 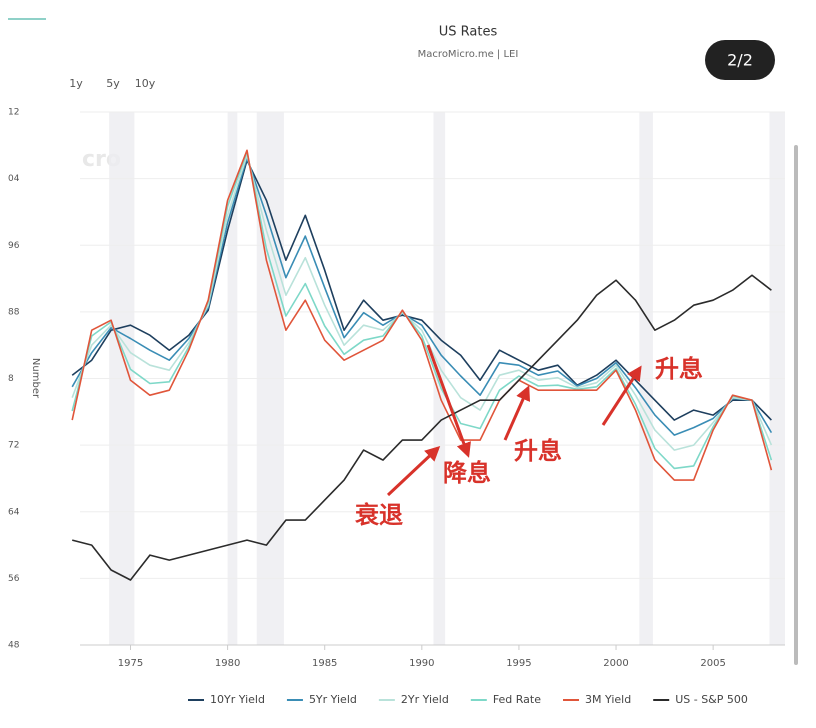 What do you see at coordinates (615, 663) in the screenshot?
I see `x-tick-label: 2000` at bounding box center [615, 663].